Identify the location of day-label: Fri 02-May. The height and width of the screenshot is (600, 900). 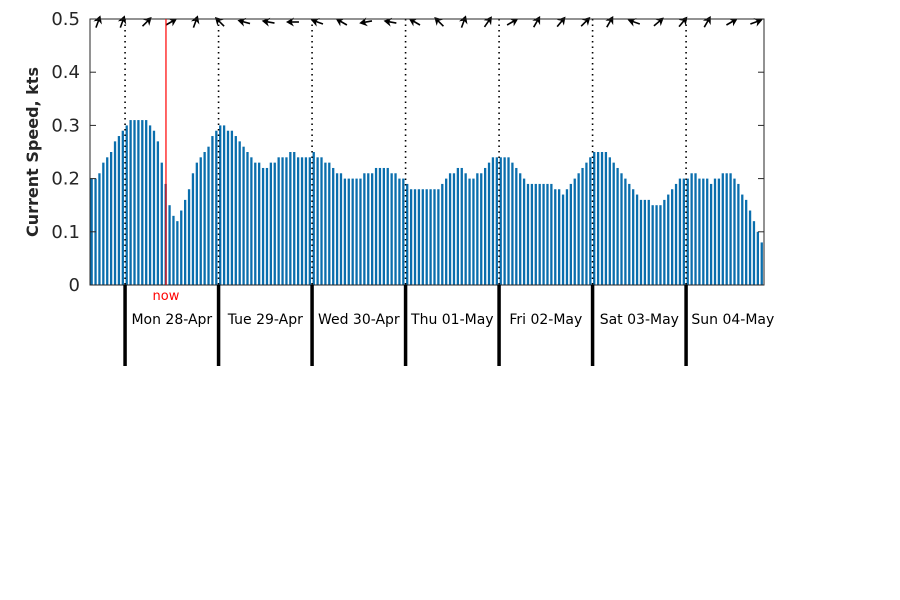
(545, 320).